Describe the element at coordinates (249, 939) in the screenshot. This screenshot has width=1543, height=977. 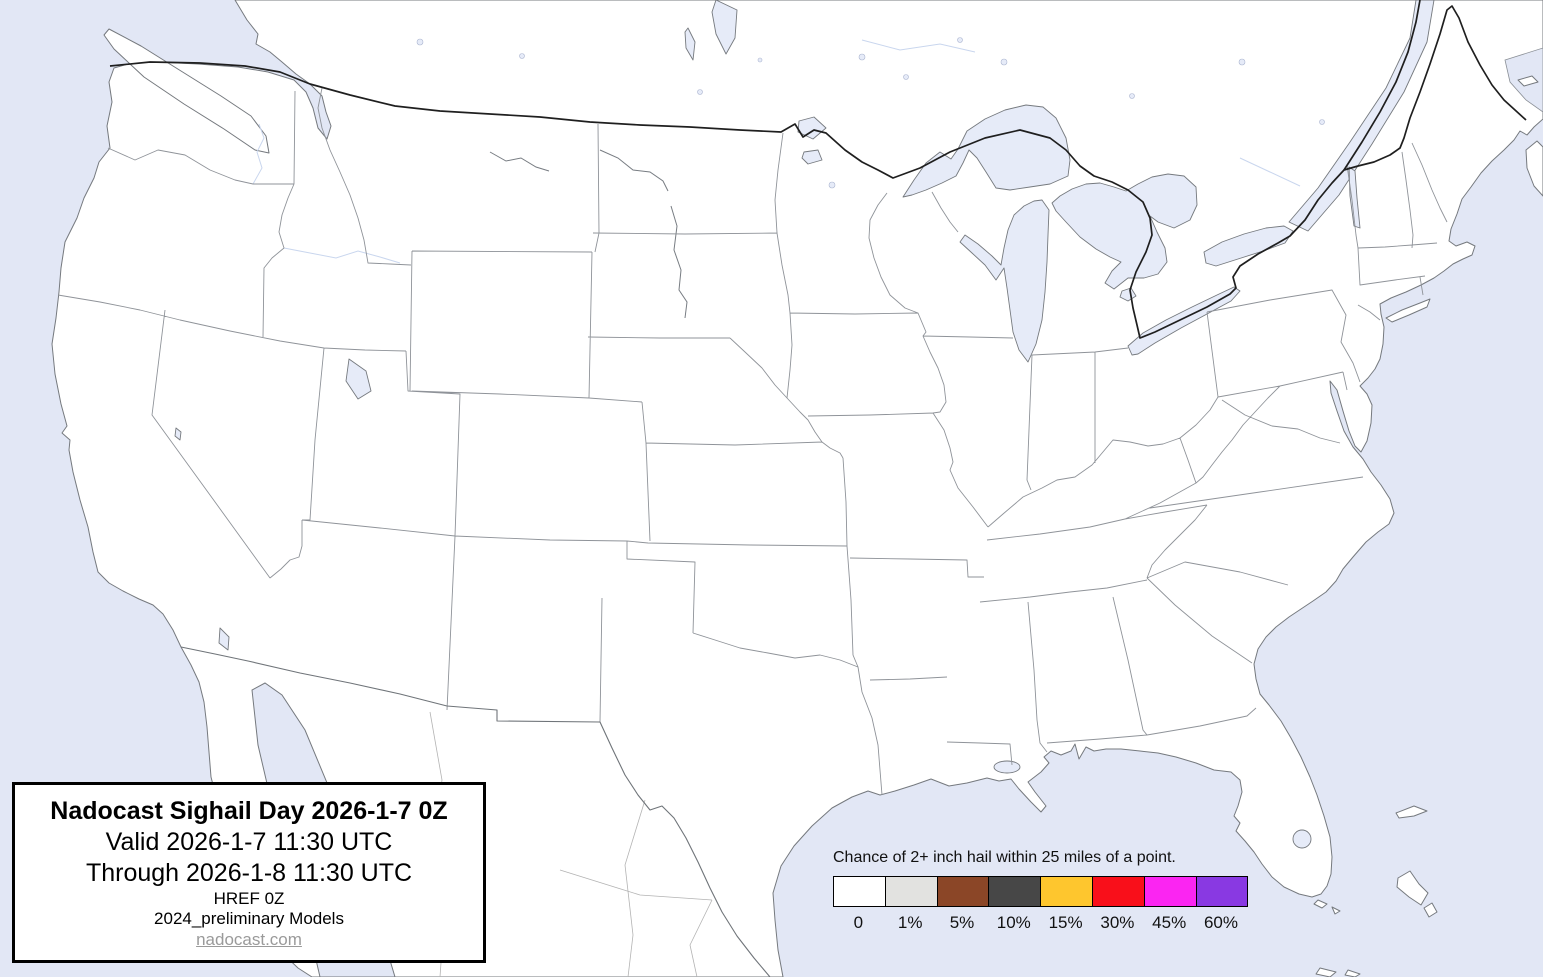
I see `nadocast-website-link: nadocast.com` at that location.